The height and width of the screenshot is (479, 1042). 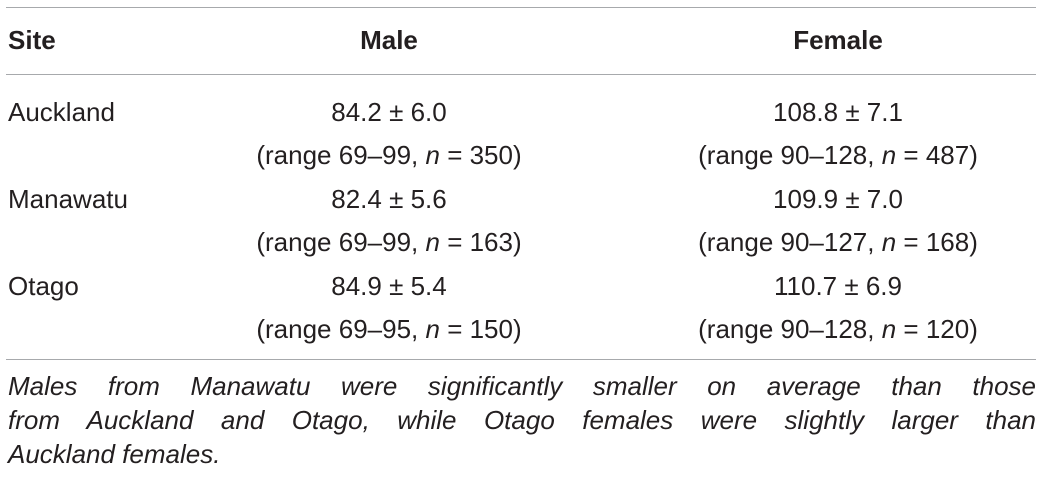 What do you see at coordinates (838, 133) in the screenshot?
I see `female-cell: 108.8 ± 7.1 (range 90–128, n = 487)` at bounding box center [838, 133].